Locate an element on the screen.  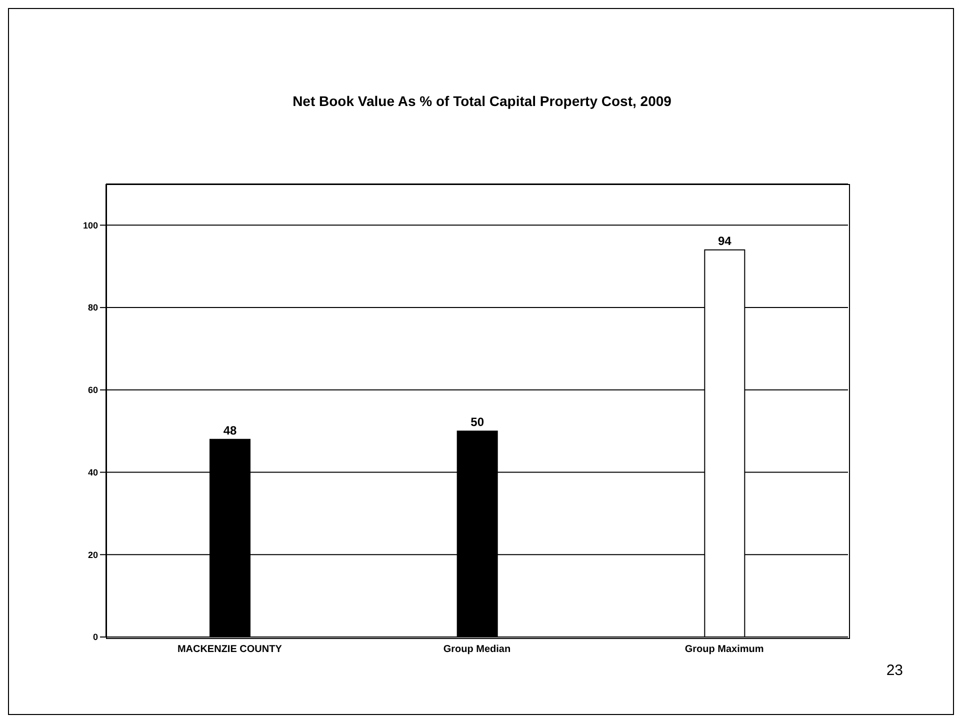
chart-title: Net Book Value As % of Total Capital Property Cost, 2009 is located at coordinates (482, 101).